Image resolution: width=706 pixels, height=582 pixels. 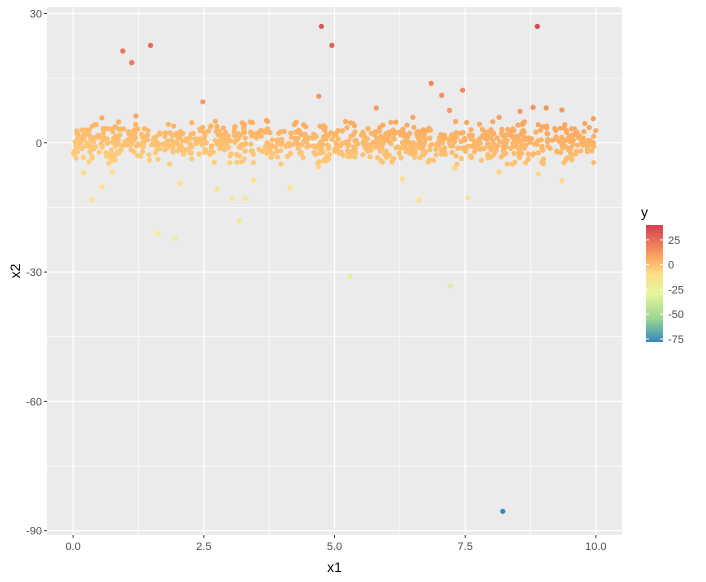 What do you see at coordinates (676, 290) in the screenshot?
I see `legend-tick-label: -25` at bounding box center [676, 290].